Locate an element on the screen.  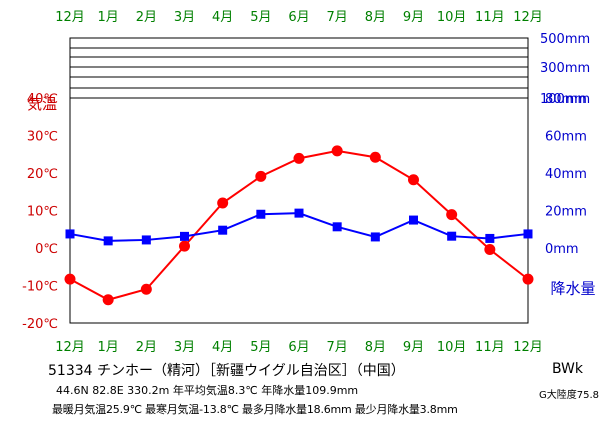
precipitation-upper-tick-0: 500mm is located at coordinates (565, 39).